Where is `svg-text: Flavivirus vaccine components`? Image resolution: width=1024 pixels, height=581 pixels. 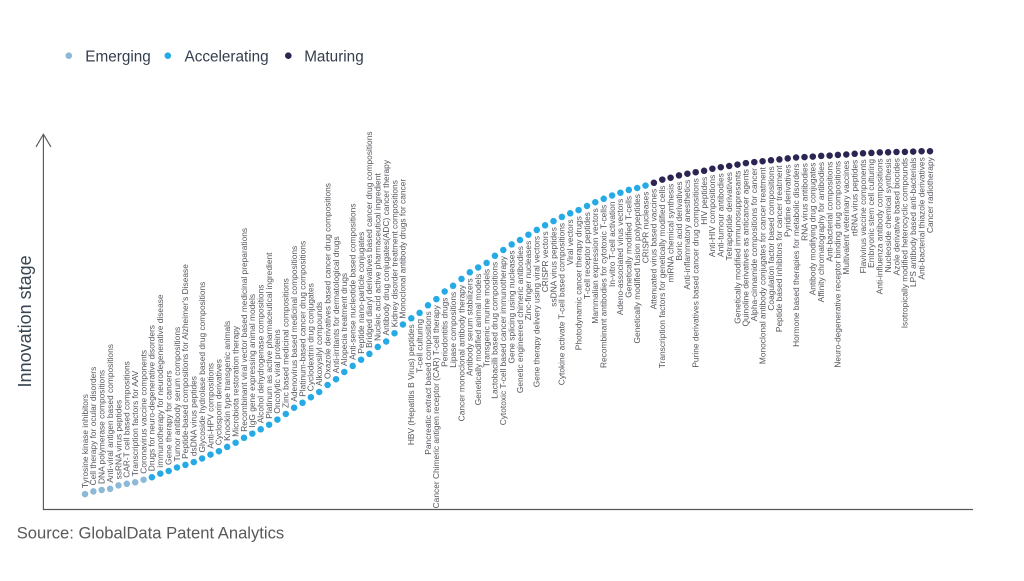
svg-text: Flavivirus vaccine components is located at coordinates (863, 216).